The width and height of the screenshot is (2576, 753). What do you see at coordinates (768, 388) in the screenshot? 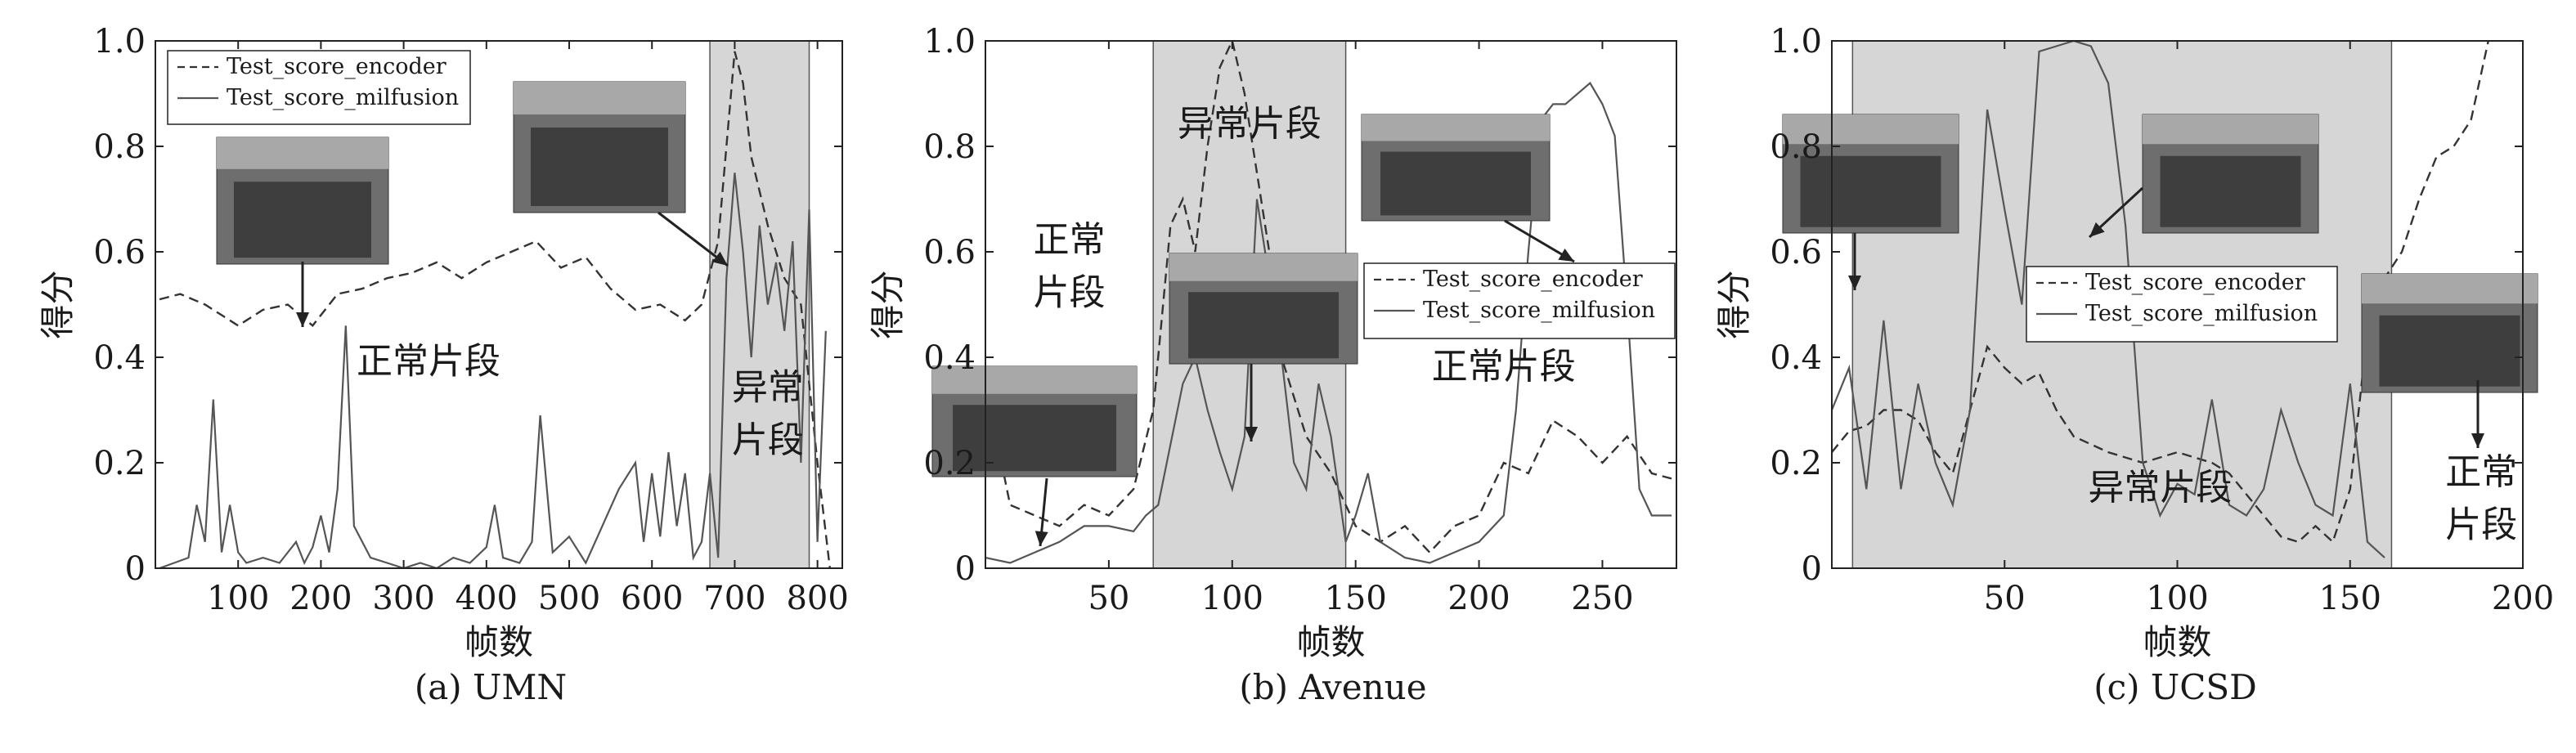
I see `region-label: 异常` at bounding box center [768, 388].